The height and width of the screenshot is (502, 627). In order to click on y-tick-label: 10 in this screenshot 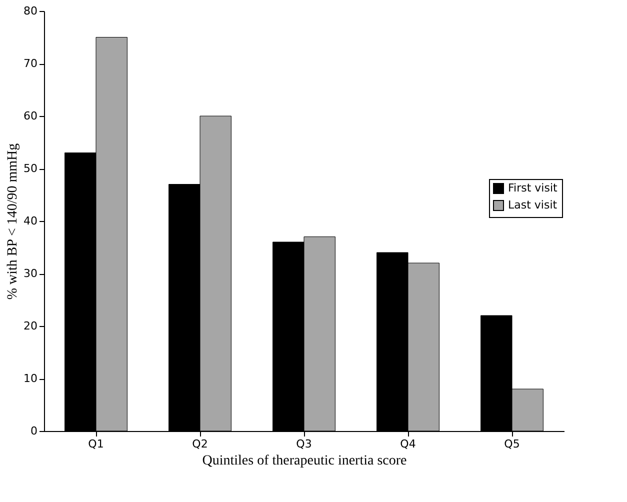, I will do `click(31, 378)`.